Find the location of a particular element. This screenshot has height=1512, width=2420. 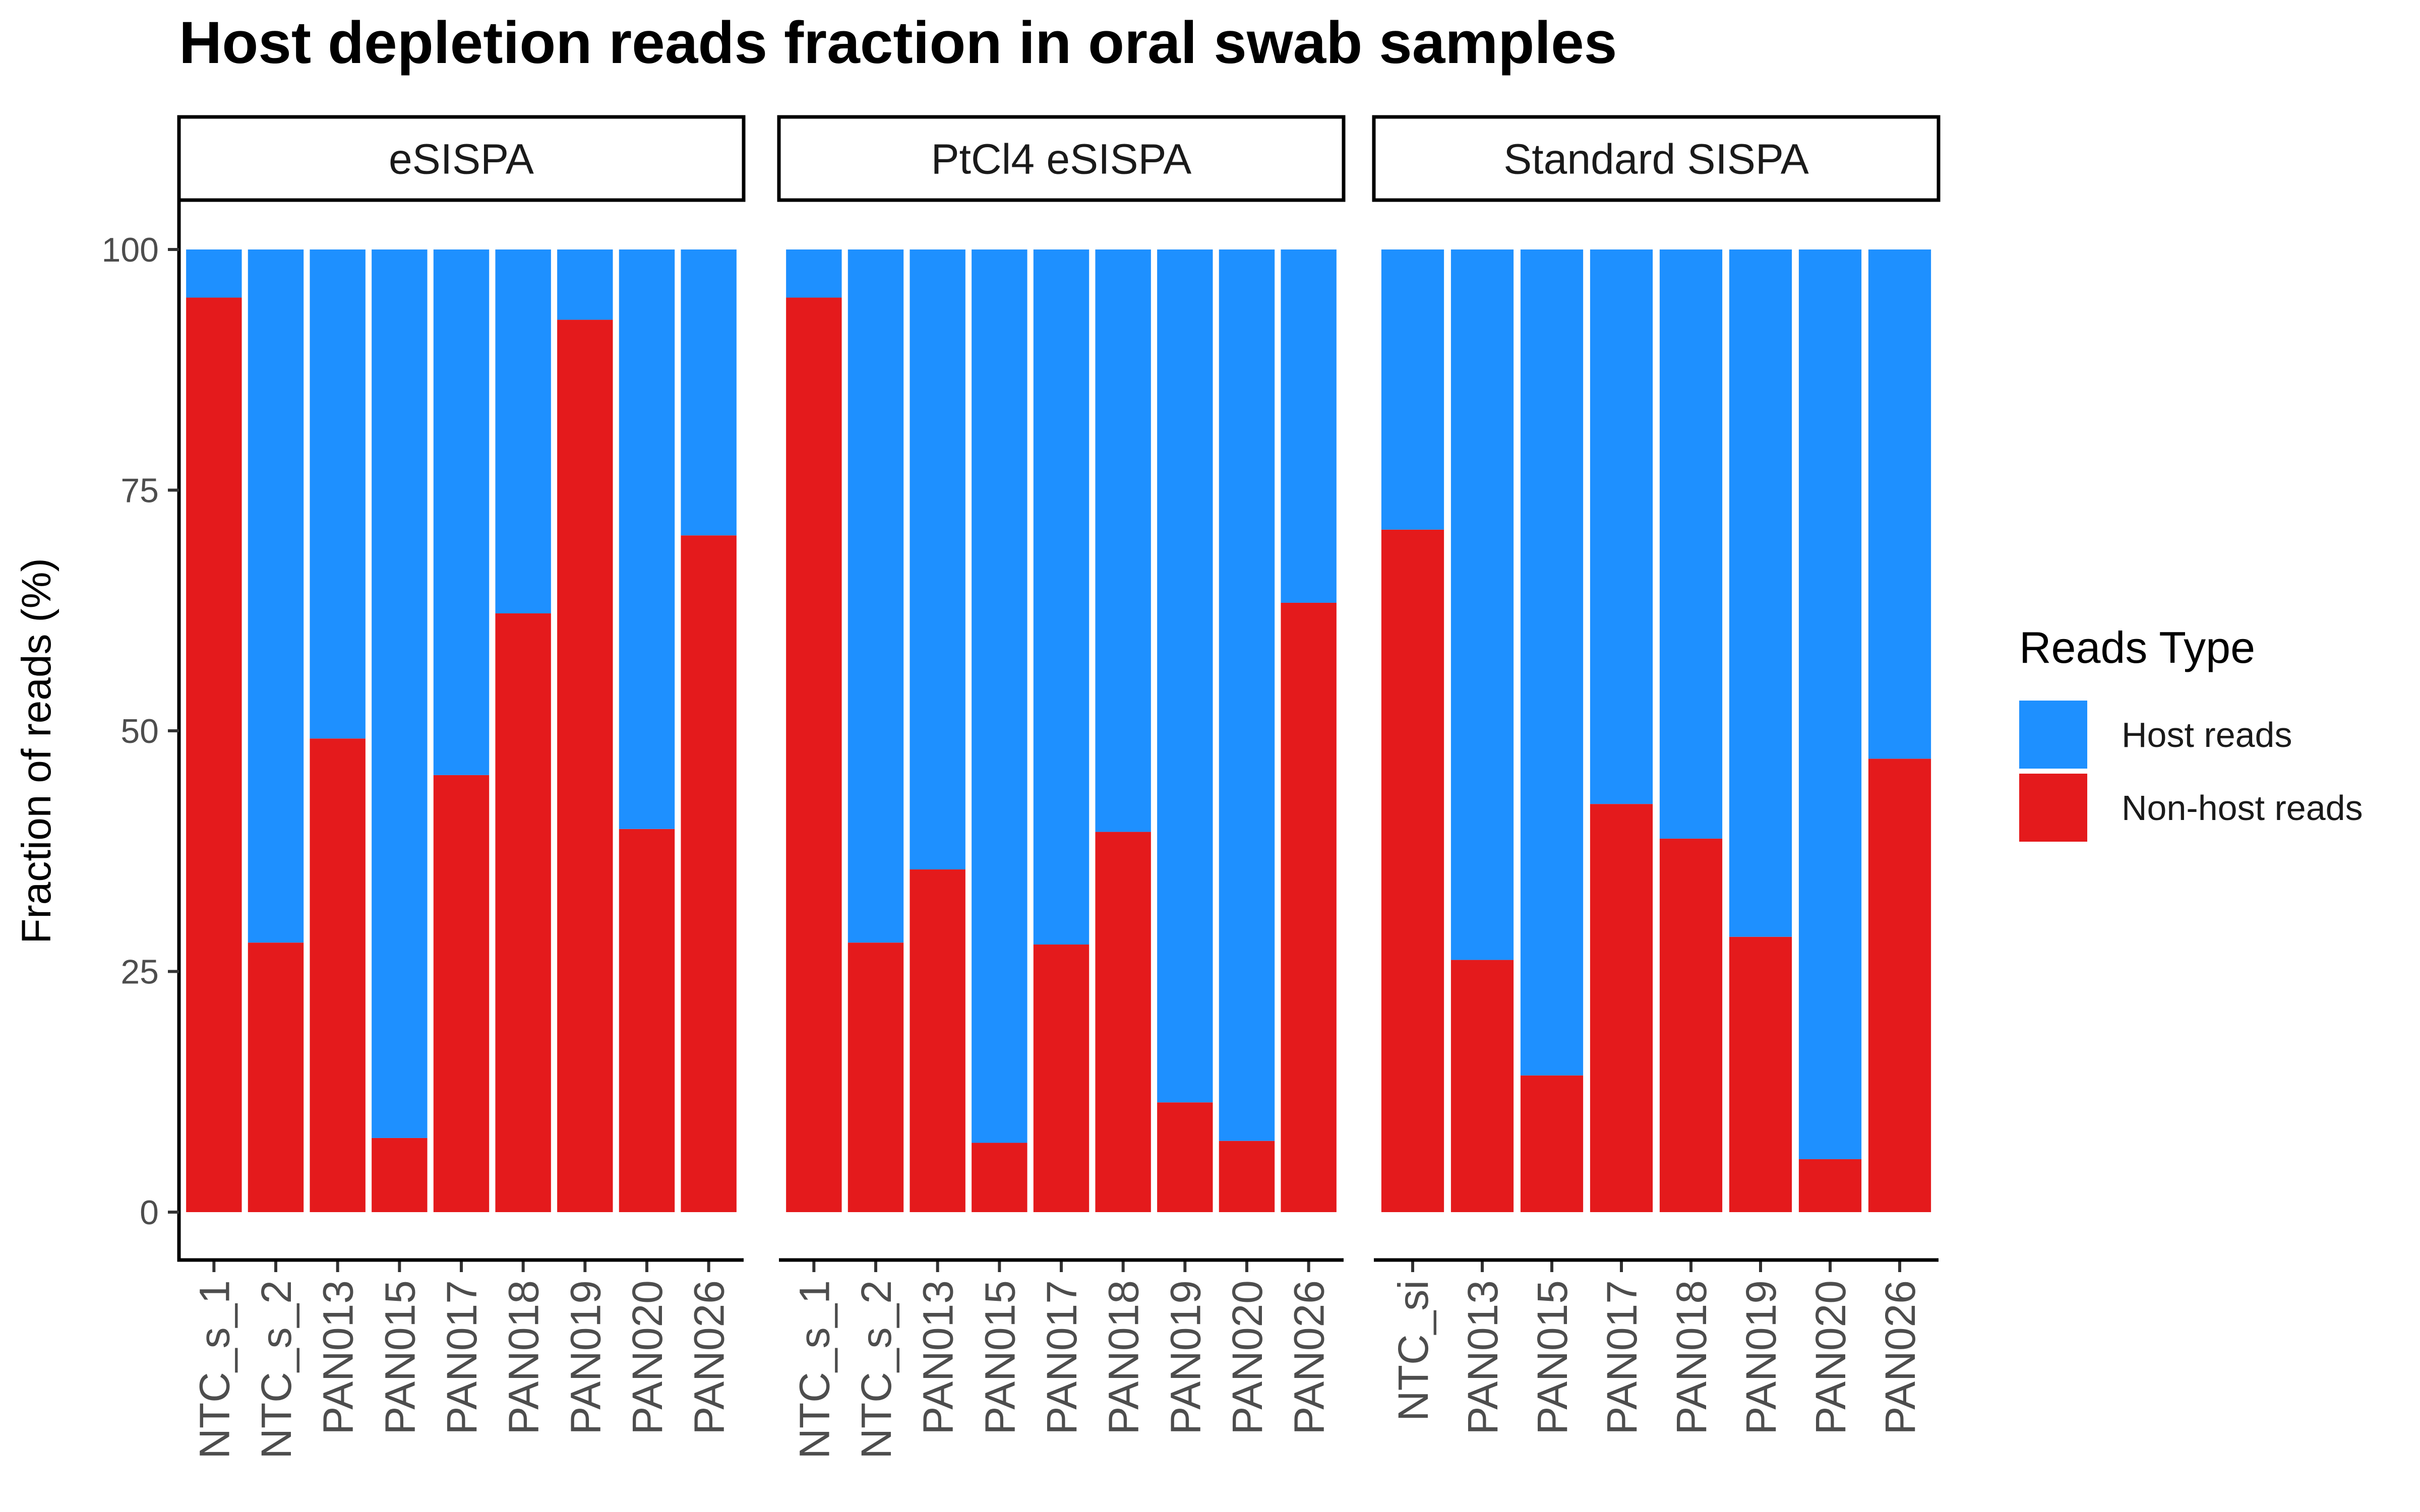

legend-label: Non-host reads is located at coordinates (2242, 808).